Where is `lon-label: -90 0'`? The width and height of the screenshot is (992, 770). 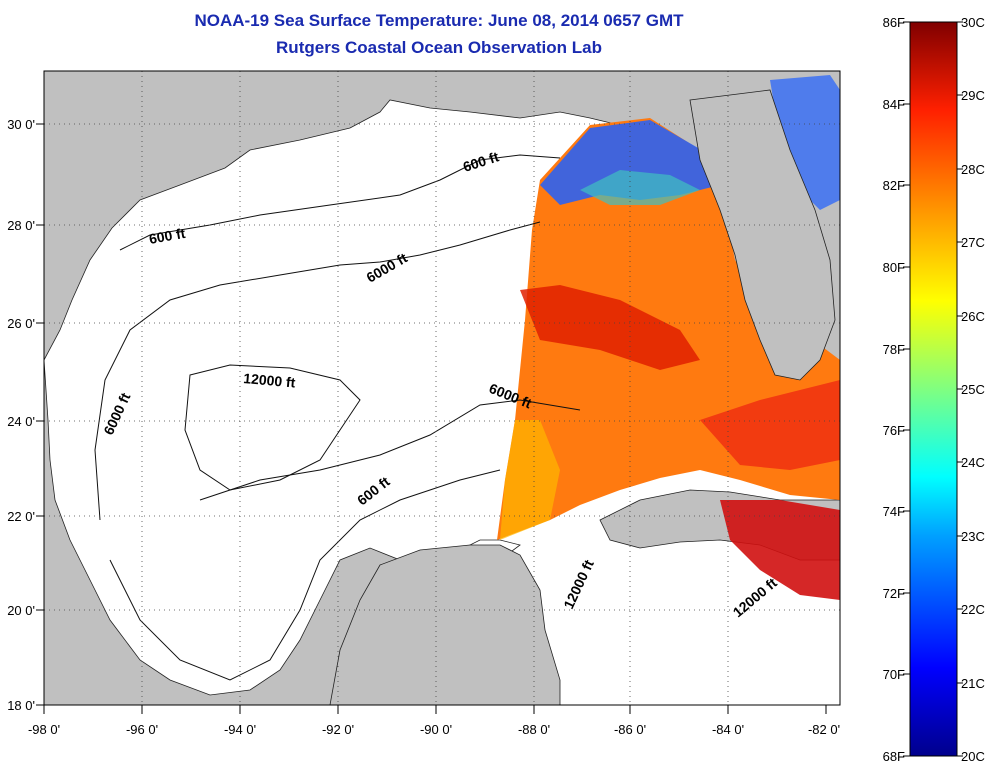 lon-label: -90 0' is located at coordinates (436, 729).